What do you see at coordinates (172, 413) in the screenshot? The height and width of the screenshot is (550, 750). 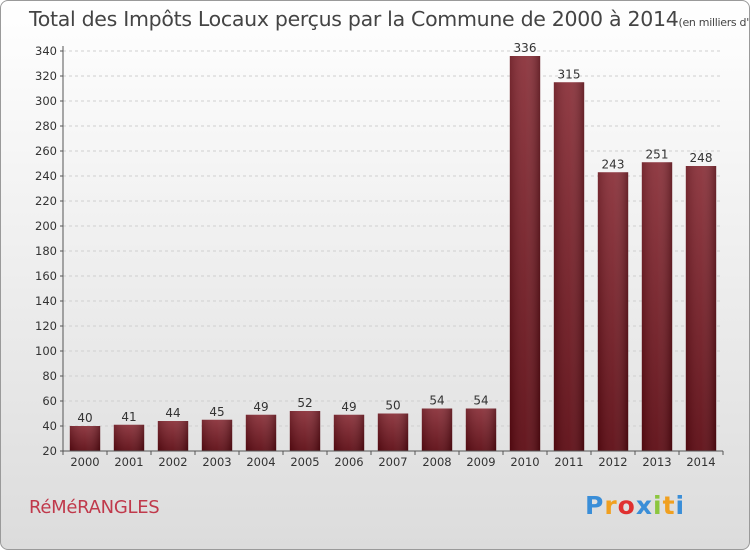 I see `value-label-2002: 44` at bounding box center [172, 413].